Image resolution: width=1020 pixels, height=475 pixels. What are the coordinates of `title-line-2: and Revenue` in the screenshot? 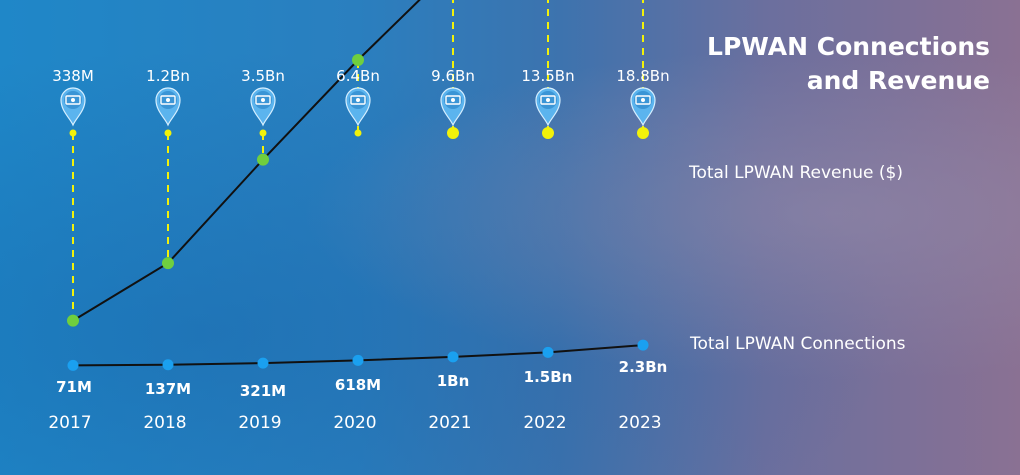 It's located at (898, 80).